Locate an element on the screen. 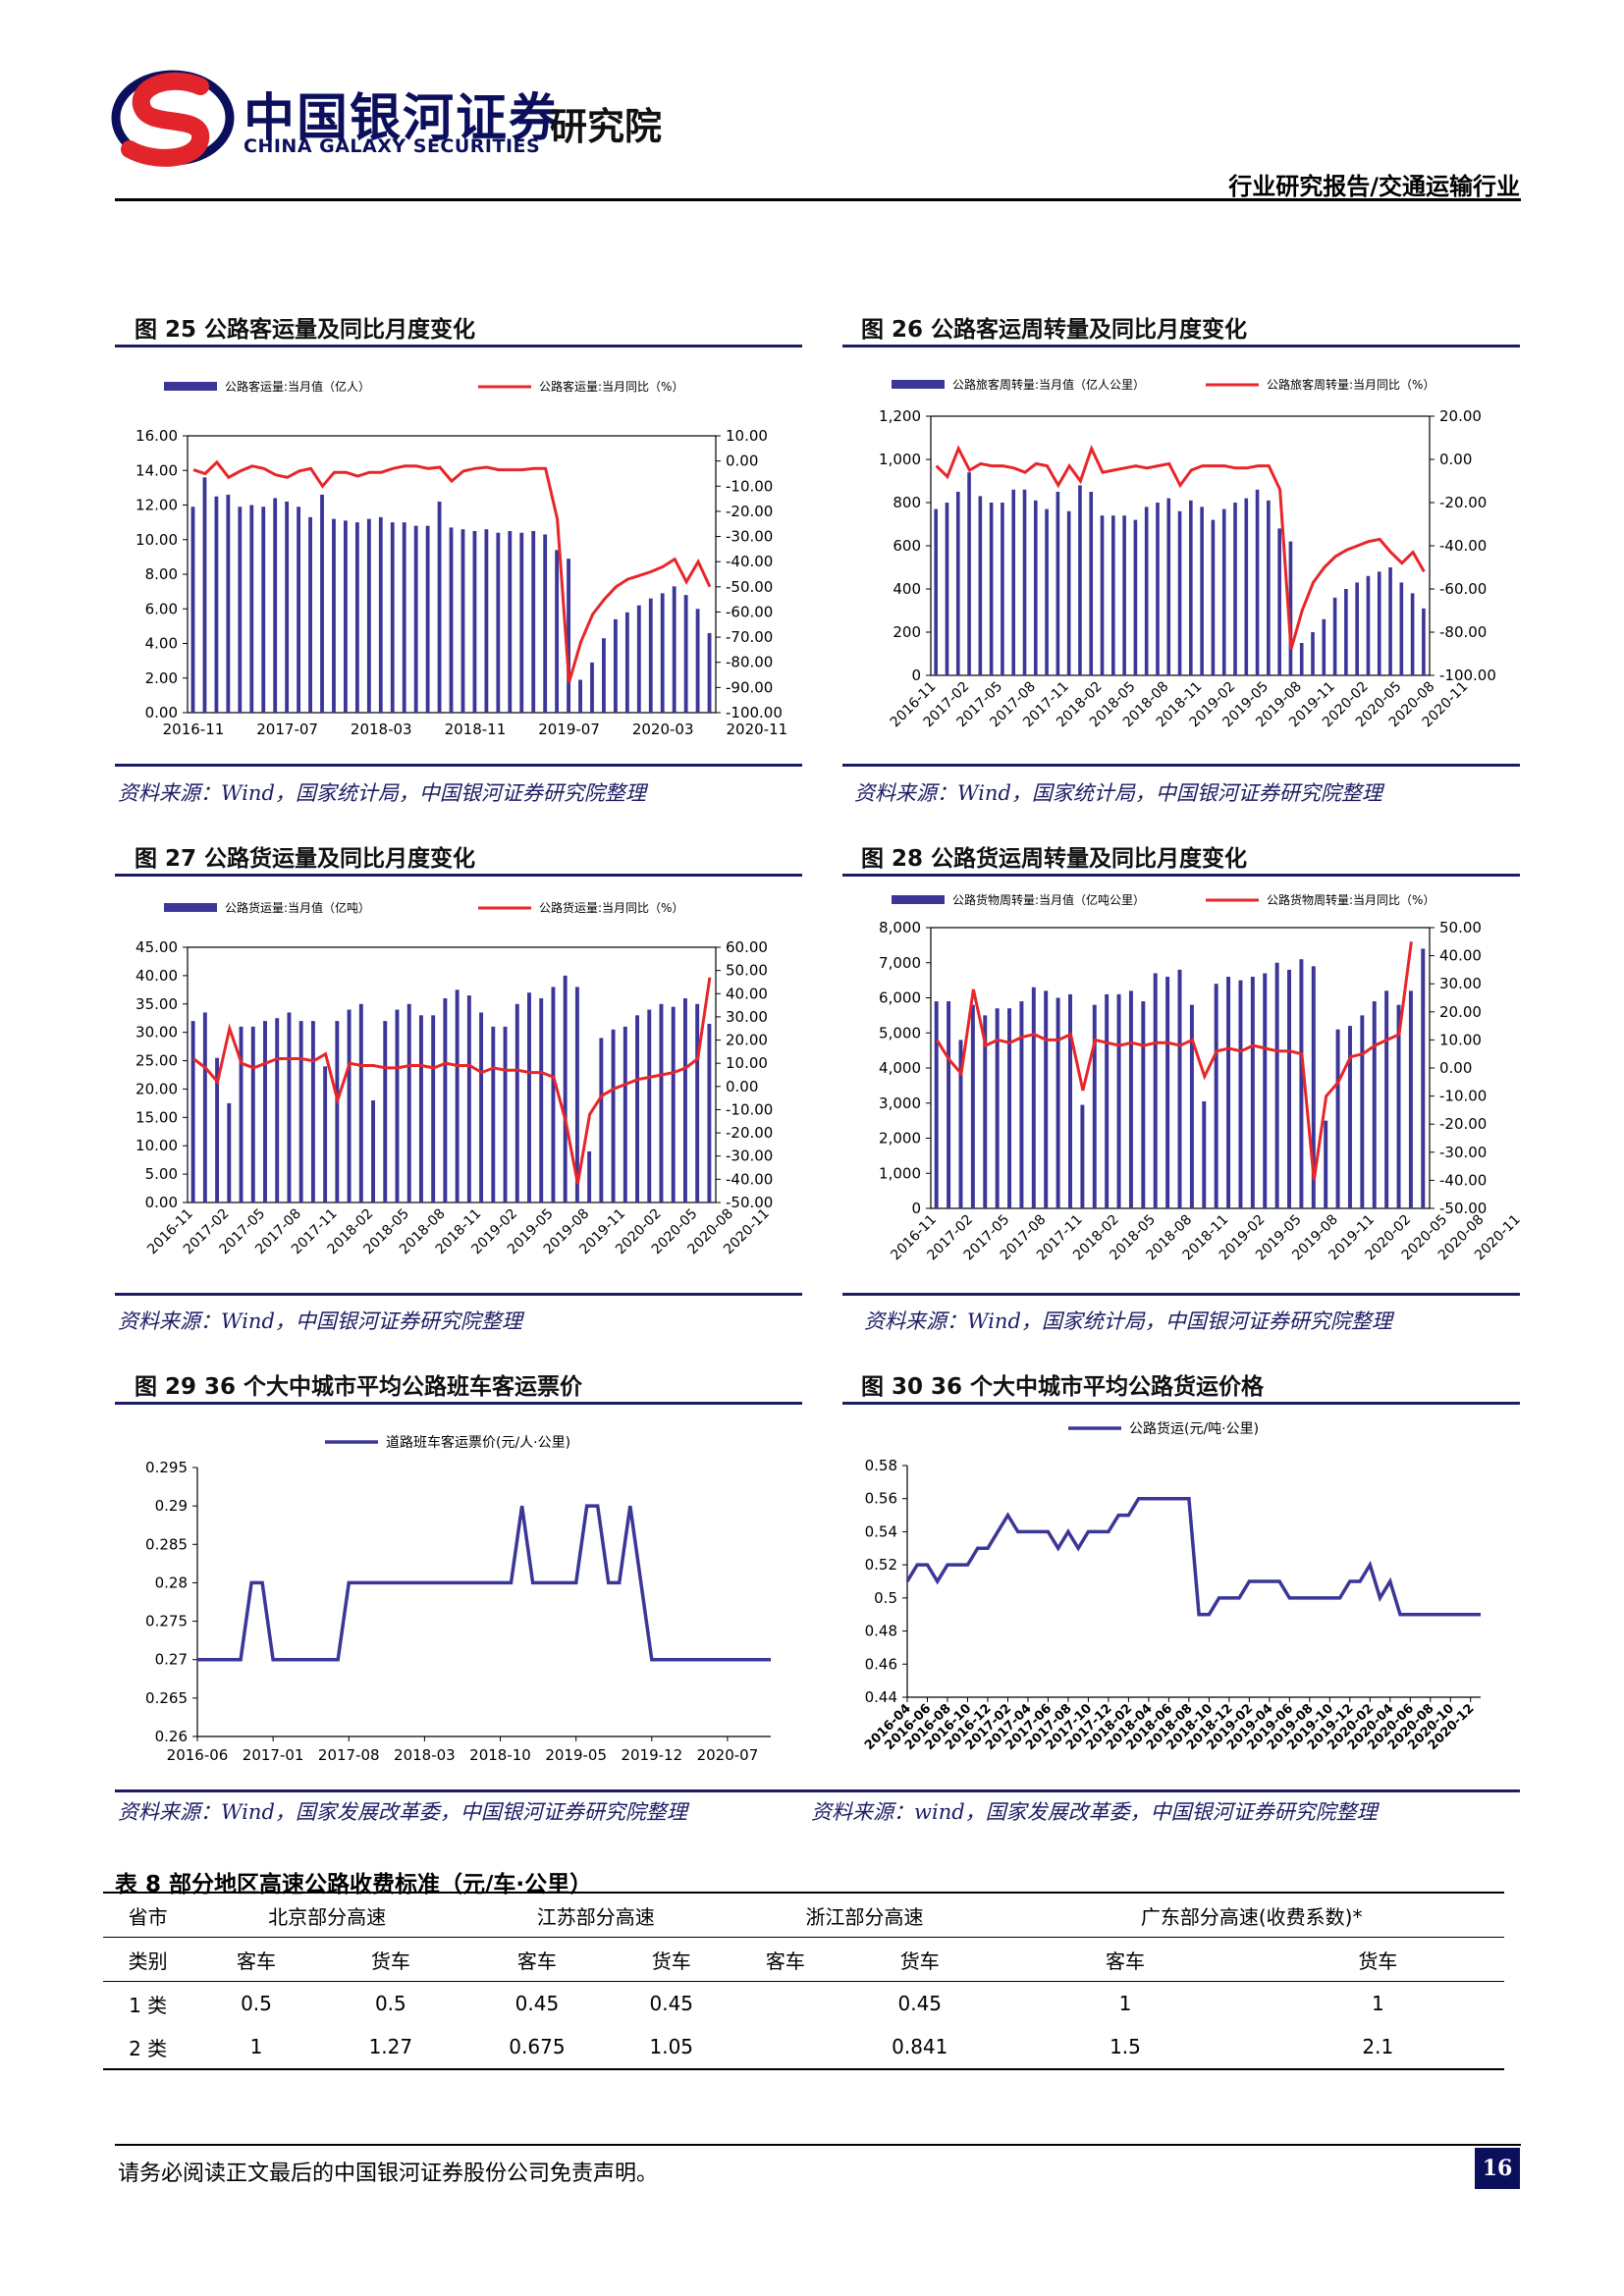 The image size is (1624, 2296). table-cell: 1.05 is located at coordinates (671, 2048).